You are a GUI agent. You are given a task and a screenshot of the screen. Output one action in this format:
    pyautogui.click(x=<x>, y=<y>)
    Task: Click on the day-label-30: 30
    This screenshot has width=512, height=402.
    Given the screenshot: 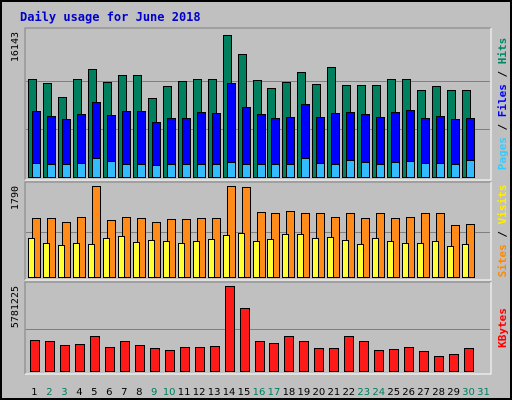 What is the action you would take?
    pyautogui.click(x=468, y=392)
    